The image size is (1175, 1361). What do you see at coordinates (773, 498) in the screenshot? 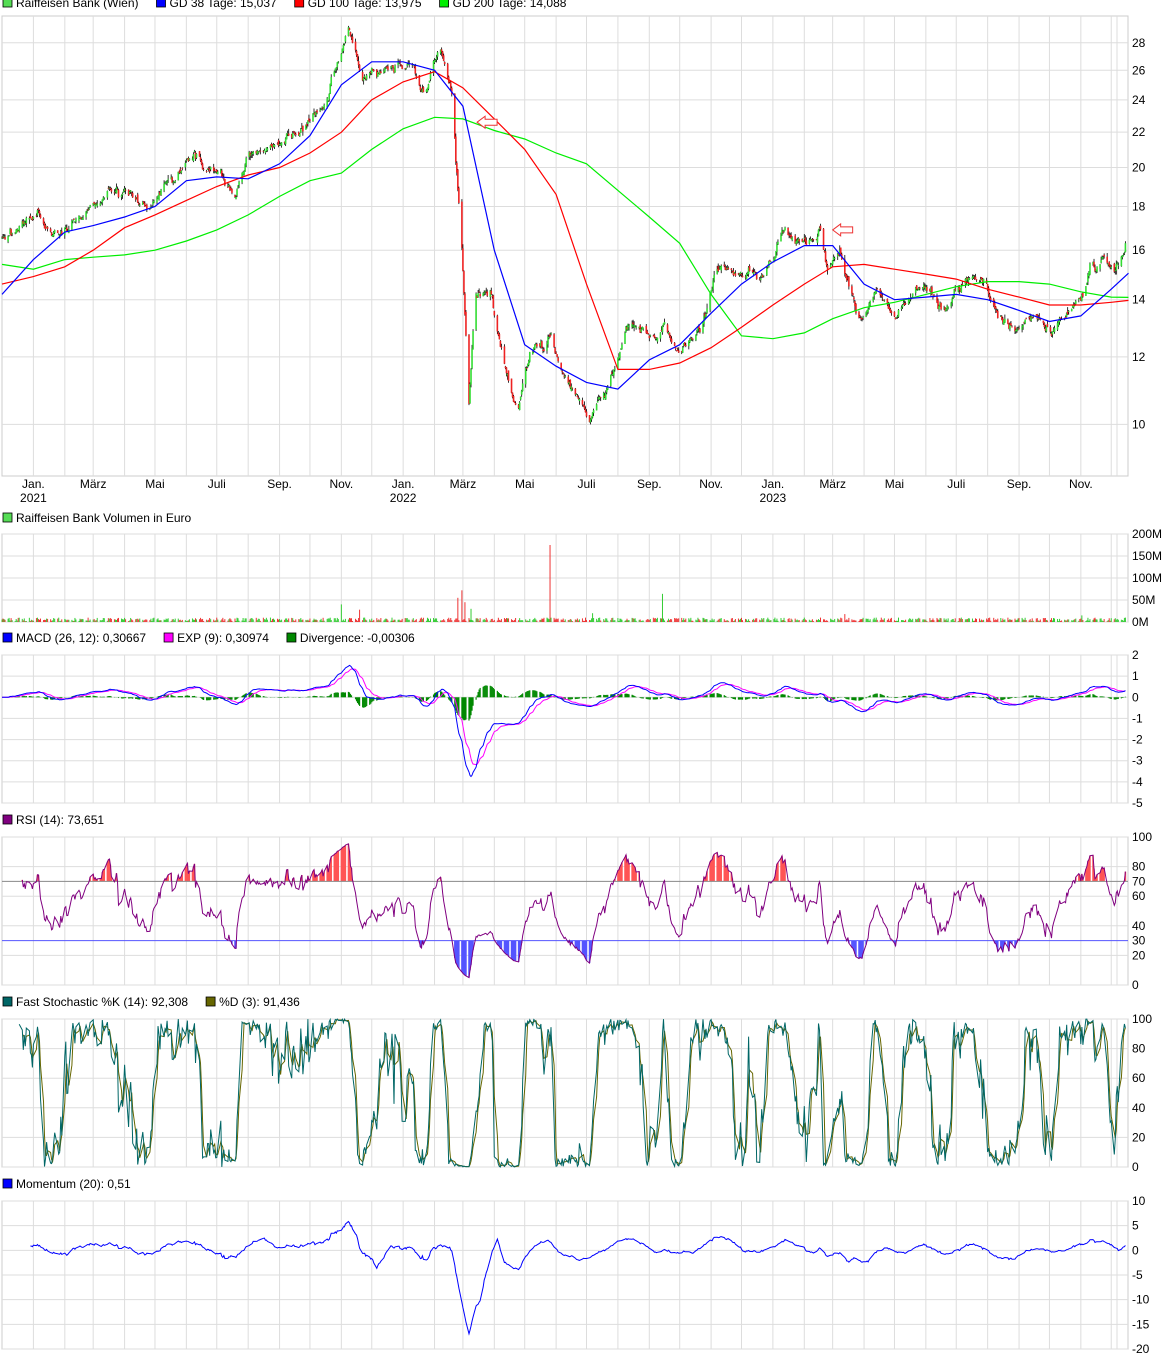
I see `x-tick-year: 2023` at bounding box center [773, 498].